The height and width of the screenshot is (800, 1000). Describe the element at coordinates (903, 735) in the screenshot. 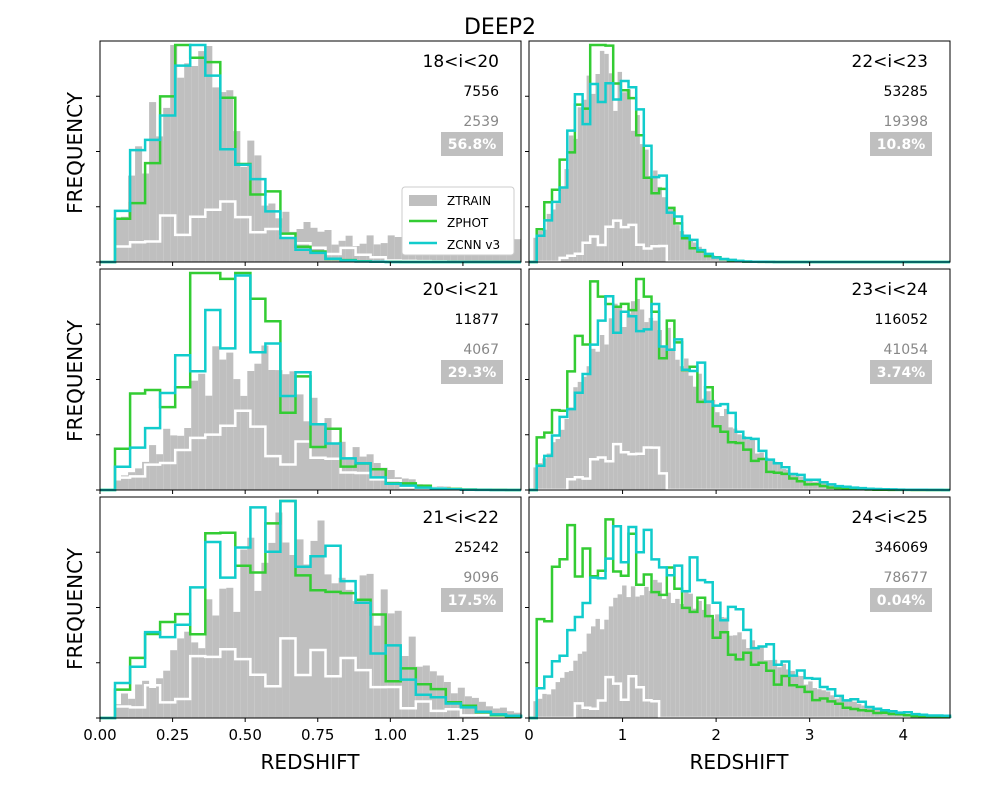

I see `x-tick-label: 4` at that location.